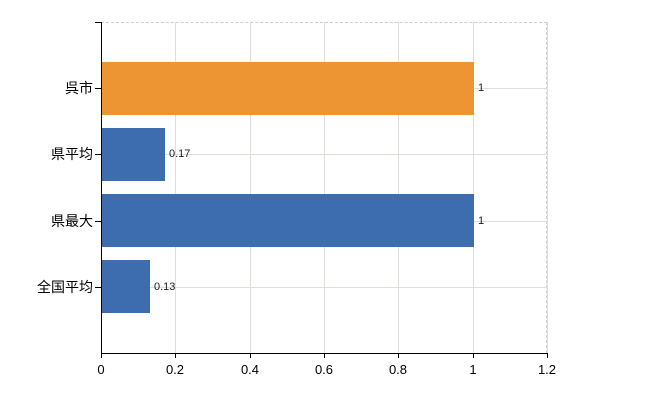 The image size is (650, 400). What do you see at coordinates (101, 369) in the screenshot?
I see `x-tick-label: 0` at bounding box center [101, 369].